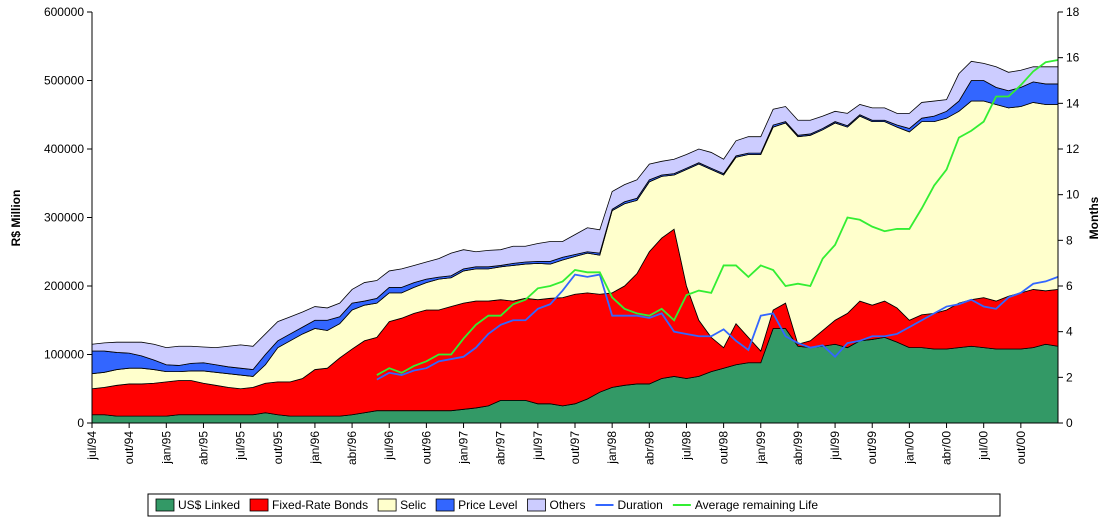 The width and height of the screenshot is (1108, 519). I want to click on legend-label: Average remaining Life, so click(757, 505).